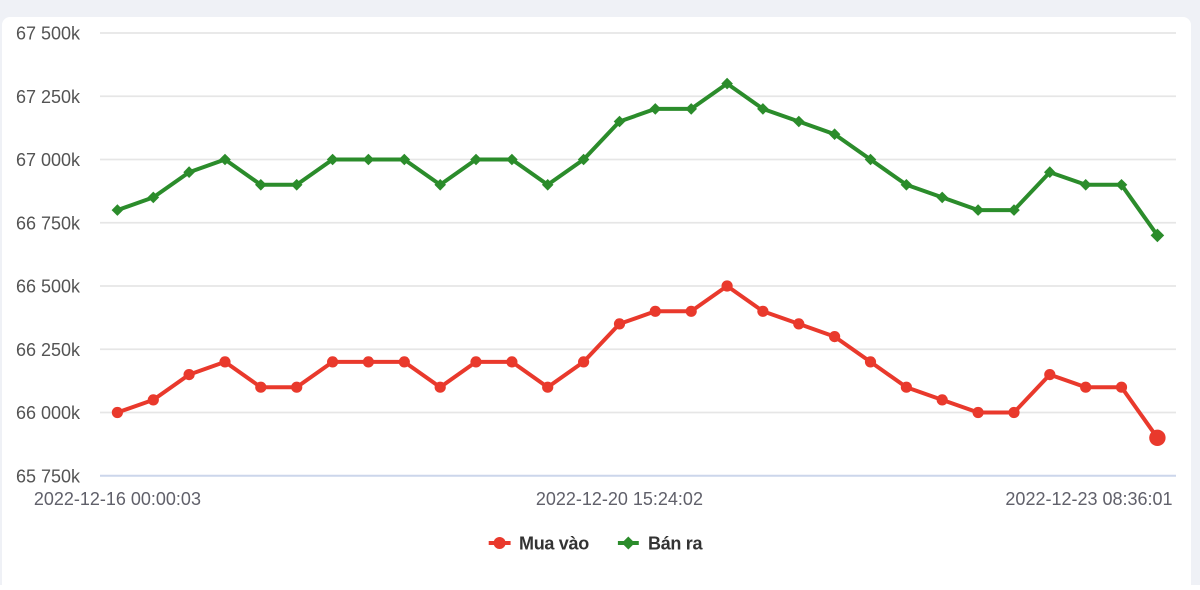 This screenshot has height=590, width=1200. What do you see at coordinates (48, 350) in the screenshot?
I see `svg-text: 66 250k` at bounding box center [48, 350].